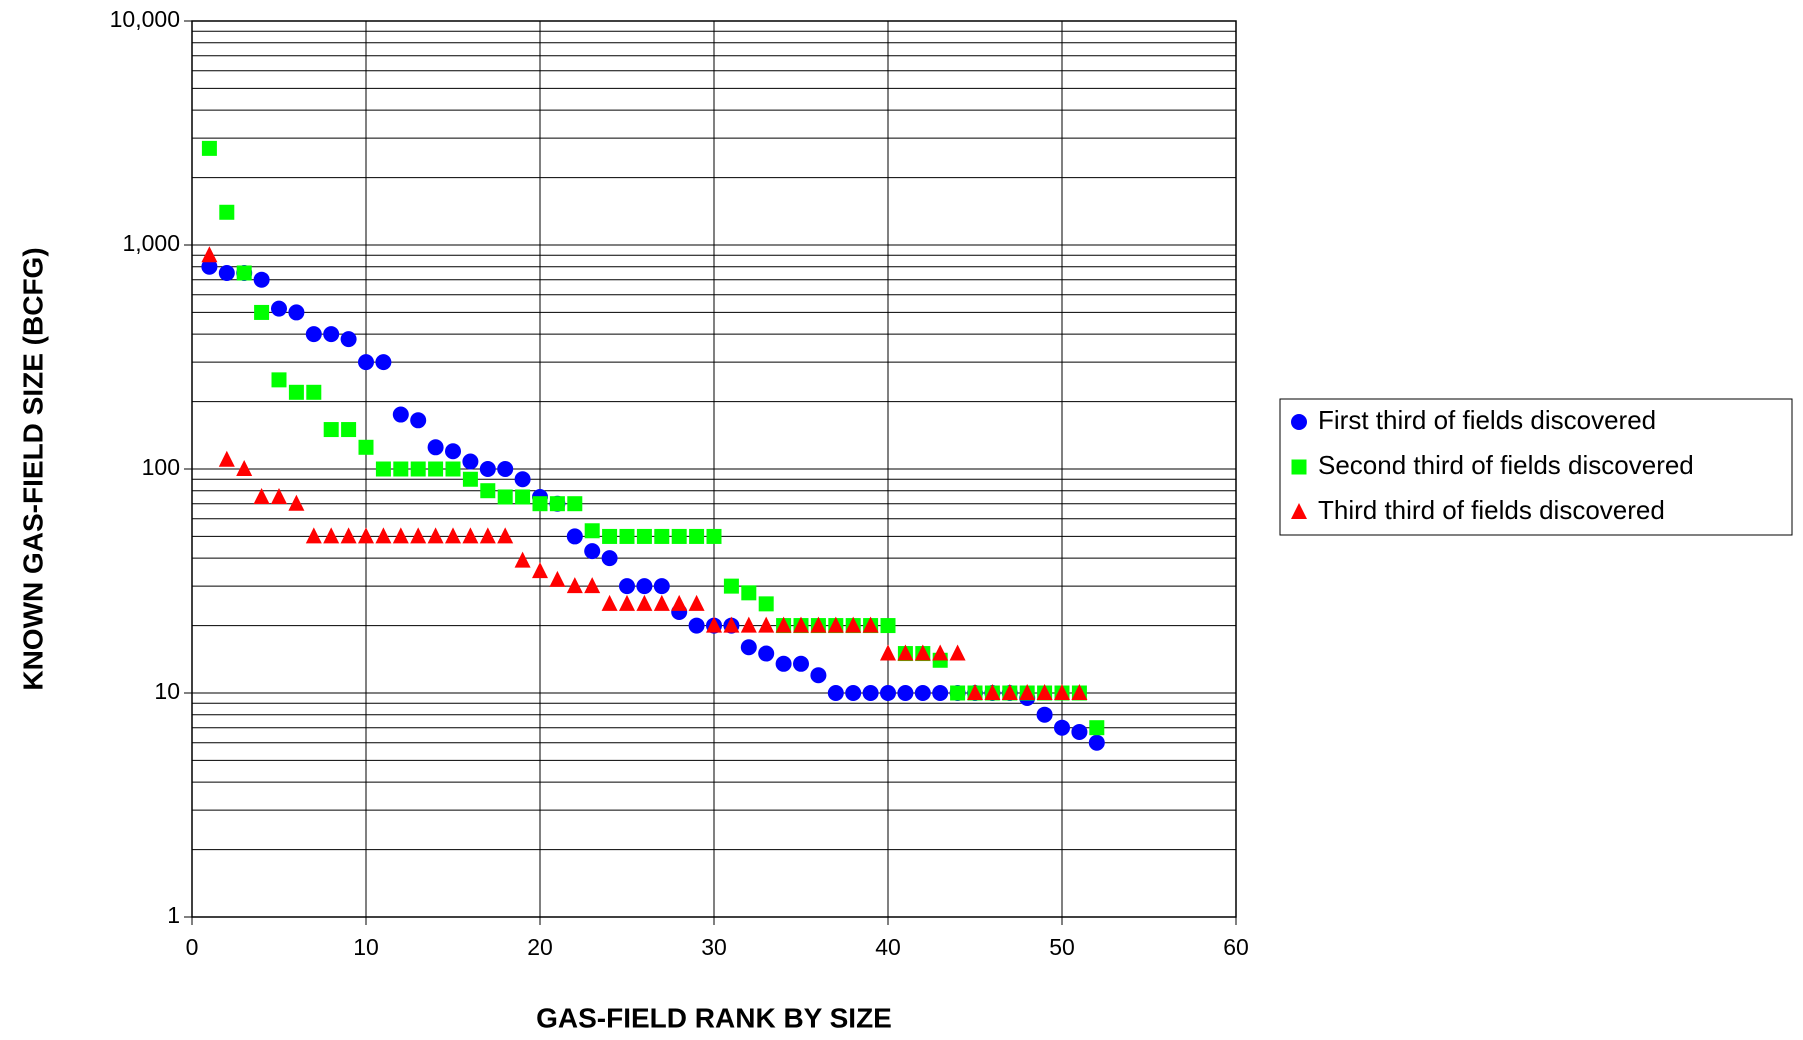  What do you see at coordinates (714, 947) in the screenshot?
I see `x-tick-label: 30` at bounding box center [714, 947].